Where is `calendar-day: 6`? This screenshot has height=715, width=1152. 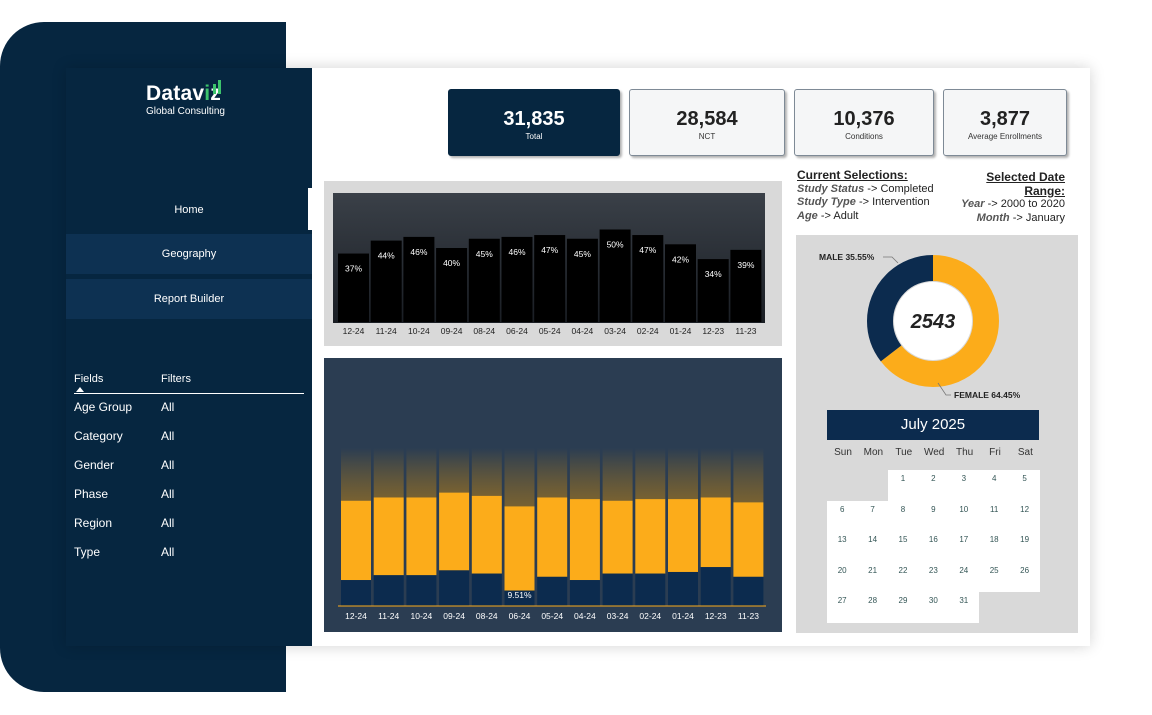 calendar-day: 6 is located at coordinates (842, 515).